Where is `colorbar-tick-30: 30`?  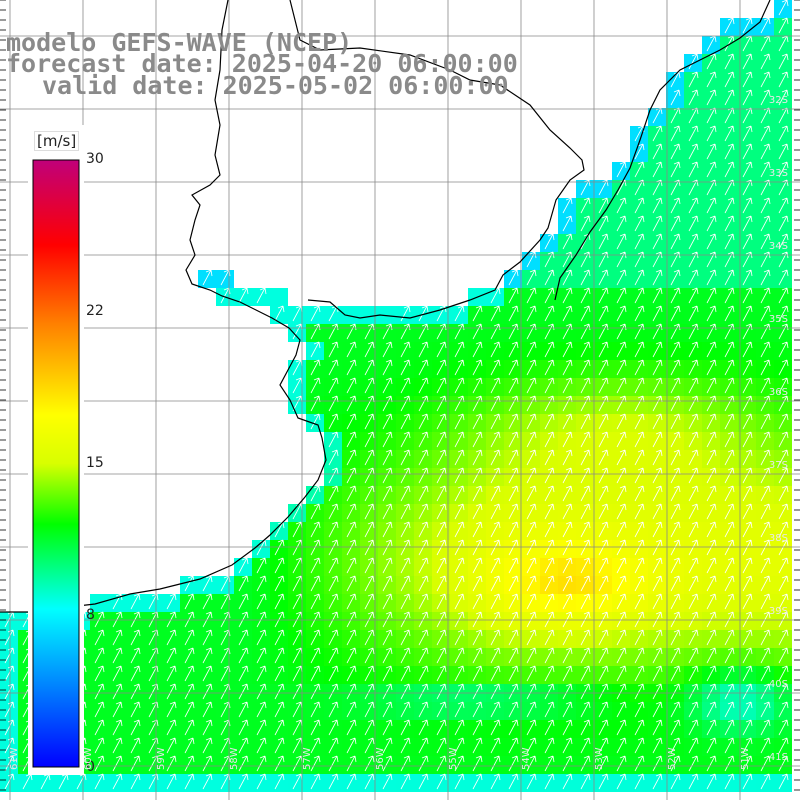 colorbar-tick-30: 30 is located at coordinates (95, 159).